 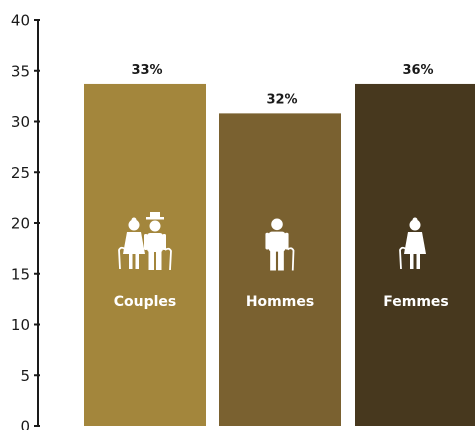 I want to click on y-tick-label: 5, so click(x=25, y=376).